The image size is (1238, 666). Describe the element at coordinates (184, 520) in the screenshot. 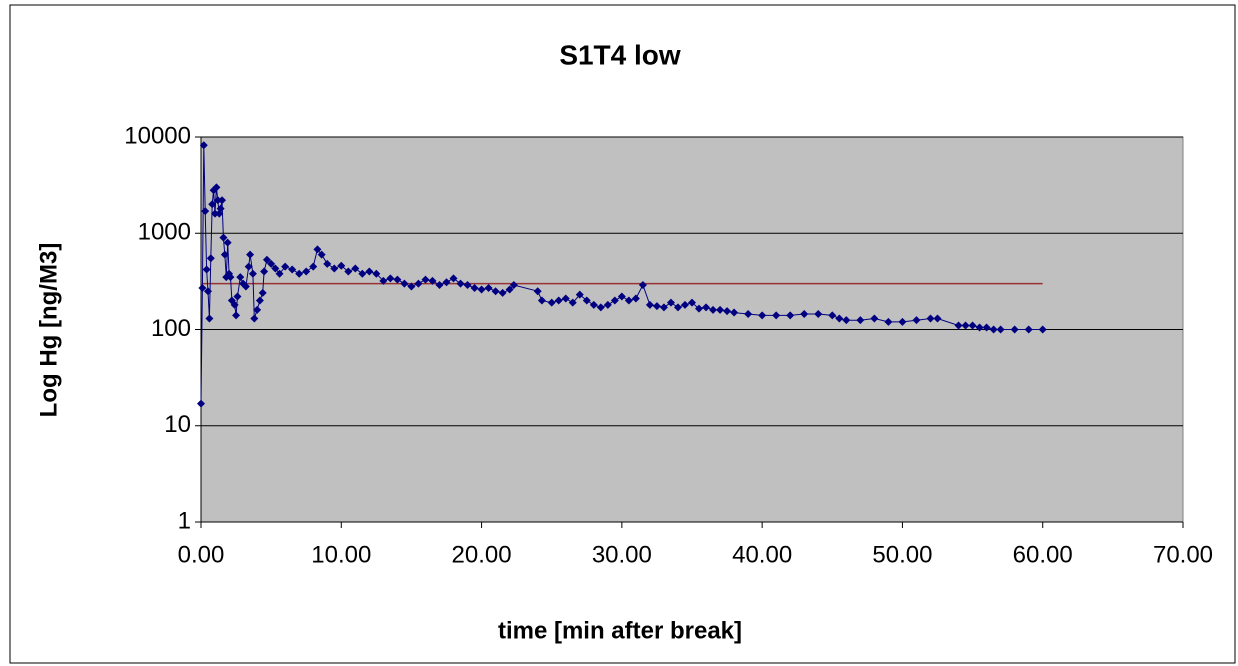

I see `y-tick-label: 1` at that location.